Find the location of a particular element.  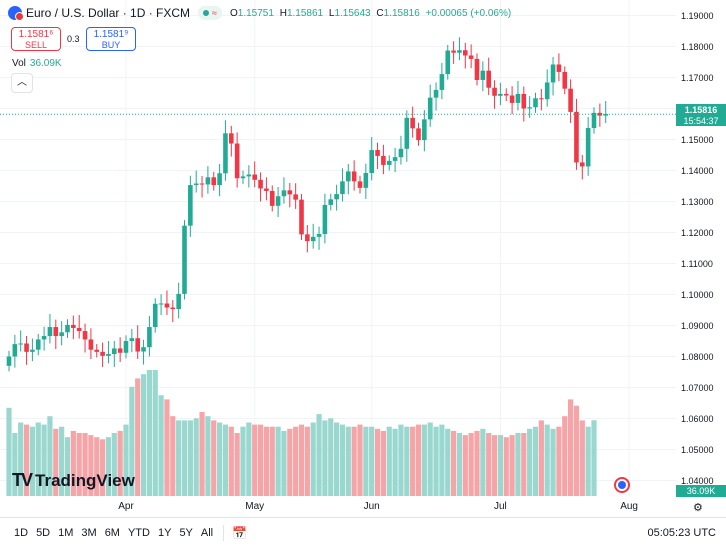

y-tick-label: 1.13000 is located at coordinates (697, 202).